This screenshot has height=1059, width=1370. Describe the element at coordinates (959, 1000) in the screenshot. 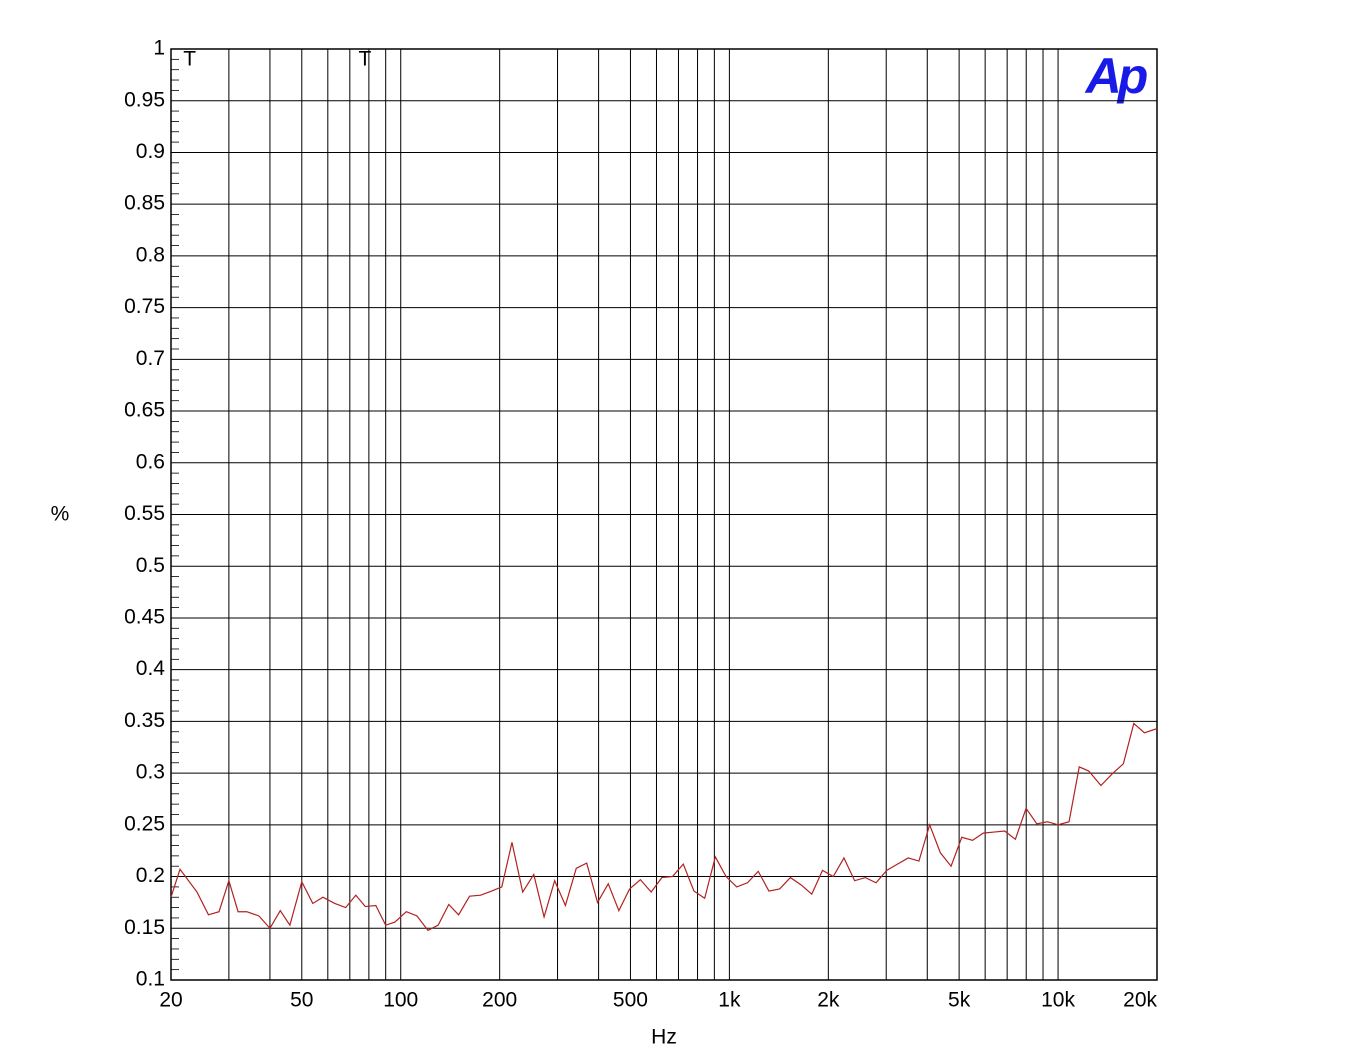

I see `x-tick-label: 5k` at that location.